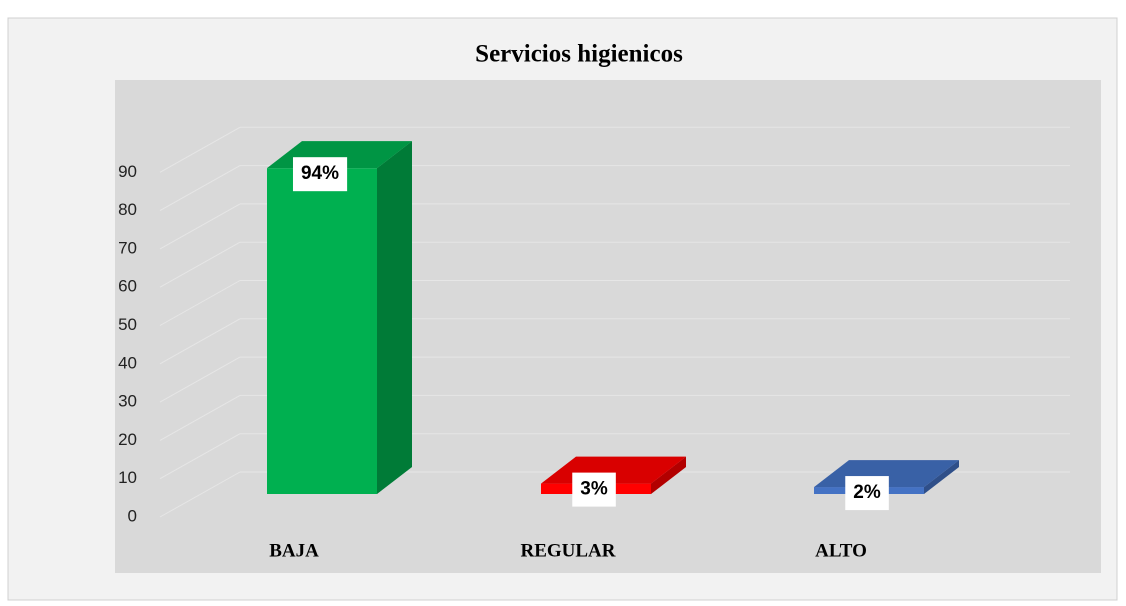 The width and height of the screenshot is (1126, 606). What do you see at coordinates (294, 550) in the screenshot?
I see `x-tick-label: BAJA` at bounding box center [294, 550].